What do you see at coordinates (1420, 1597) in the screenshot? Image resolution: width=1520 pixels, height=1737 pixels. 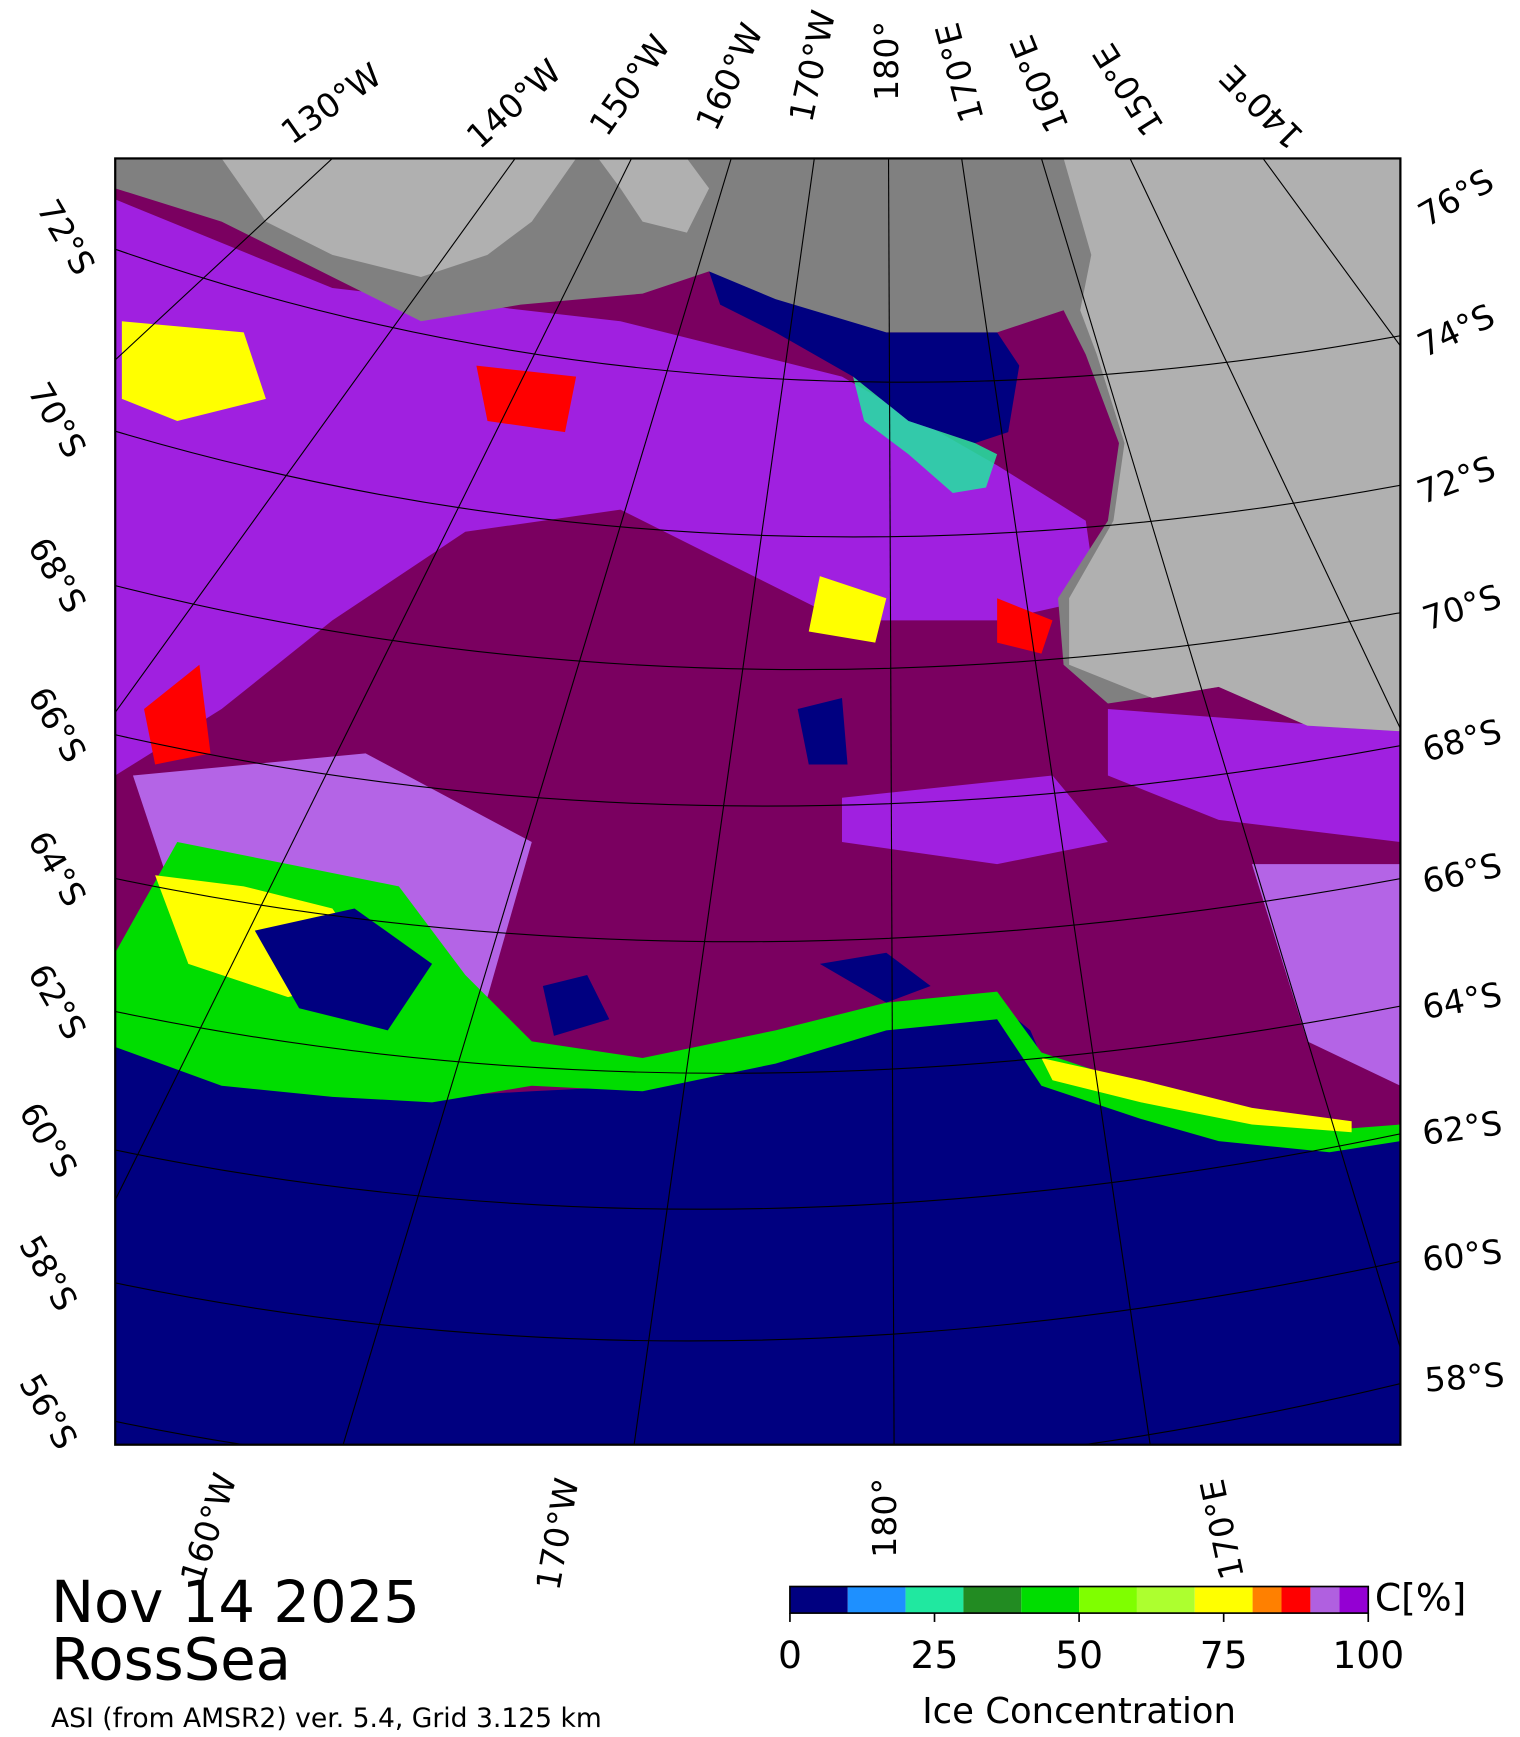 I see `colorbar-unit: C[%]` at bounding box center [1420, 1597].